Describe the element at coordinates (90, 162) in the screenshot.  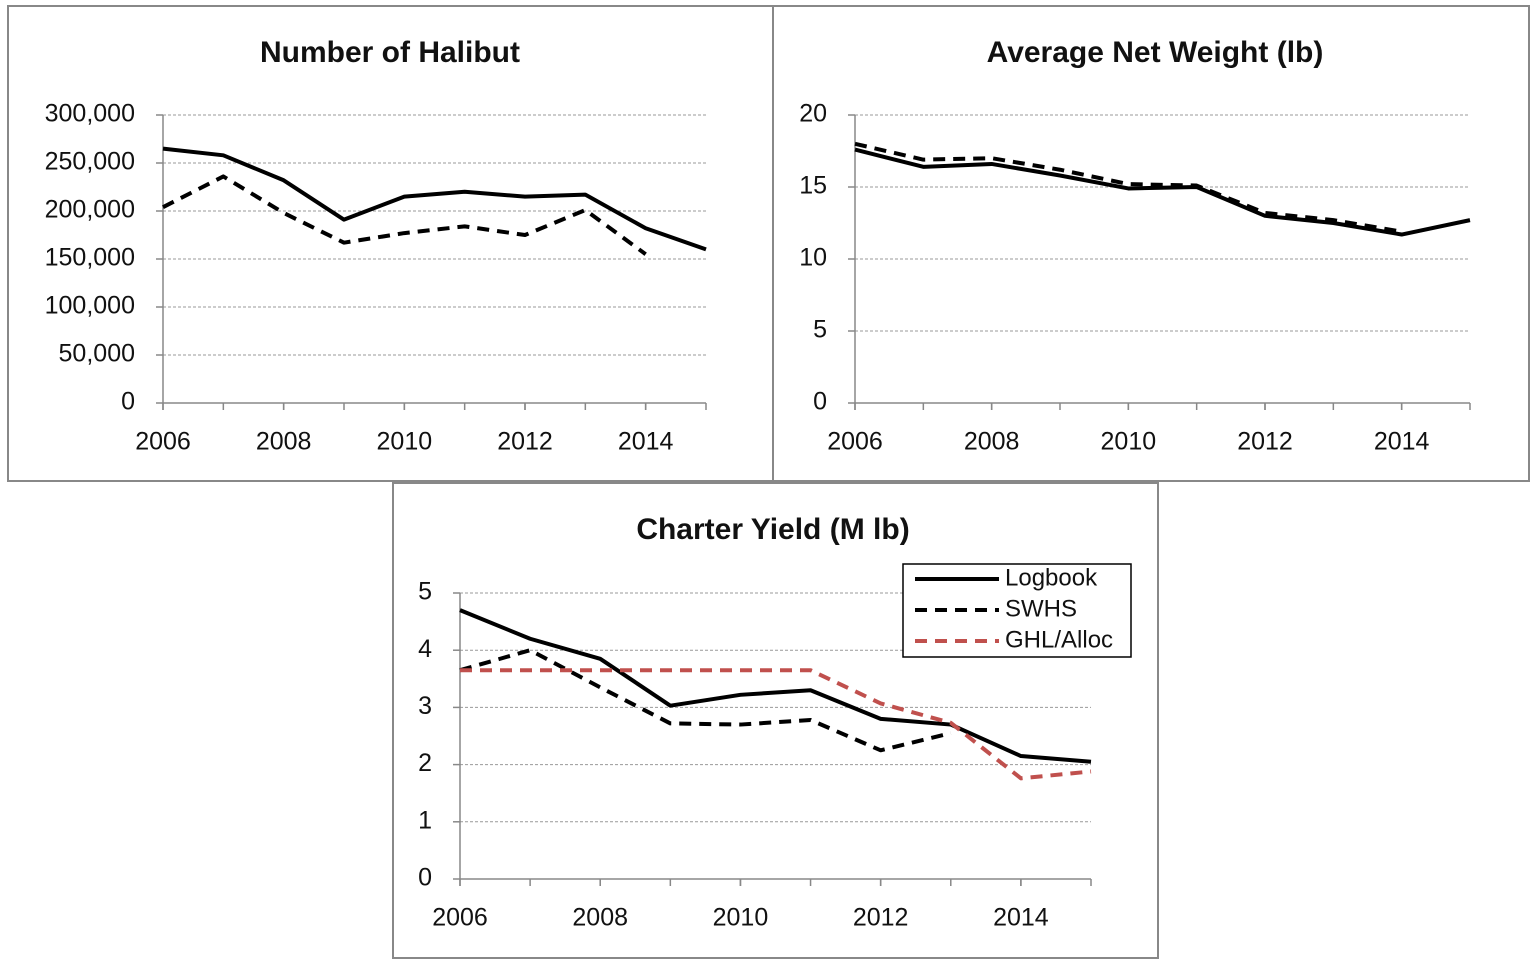
I see `y-tick-label: 250,000` at that location.